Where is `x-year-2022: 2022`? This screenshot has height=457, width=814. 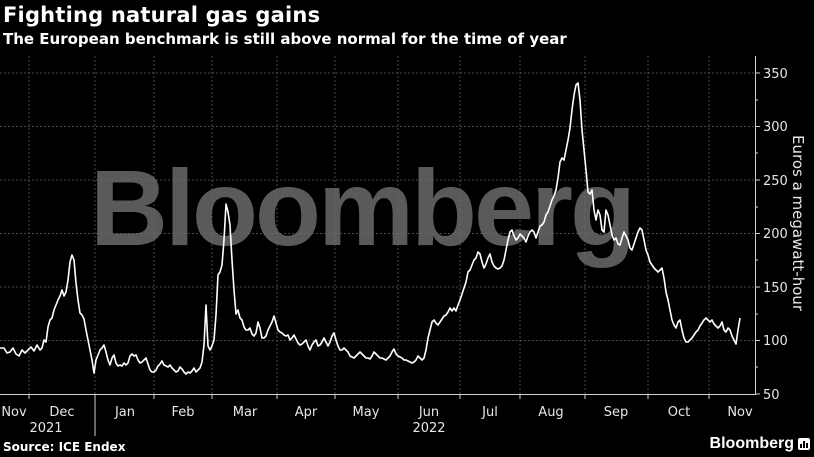 x-year-2022: 2022 is located at coordinates (428, 428).